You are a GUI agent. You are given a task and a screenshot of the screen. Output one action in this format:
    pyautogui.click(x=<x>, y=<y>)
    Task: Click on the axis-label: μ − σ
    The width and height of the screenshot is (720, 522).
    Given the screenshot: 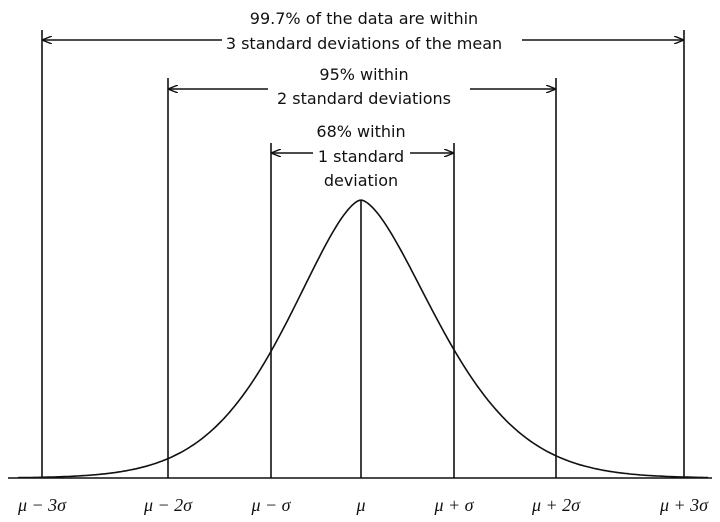 What is the action you would take?
    pyautogui.click(x=270, y=505)
    